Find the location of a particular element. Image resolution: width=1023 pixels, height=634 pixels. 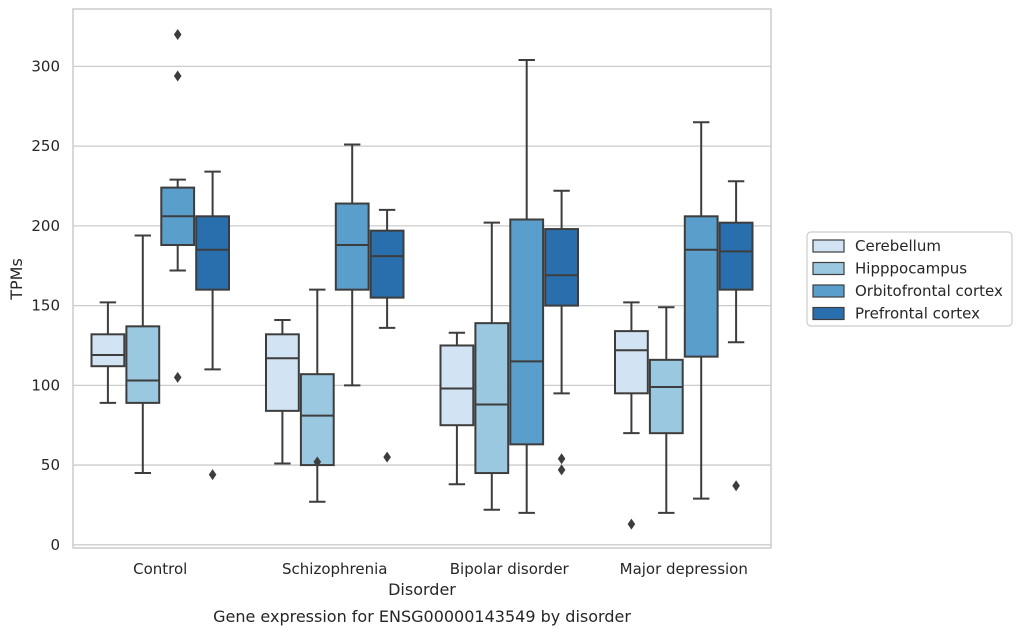

y-tick-label: 50 is located at coordinates (50, 465).